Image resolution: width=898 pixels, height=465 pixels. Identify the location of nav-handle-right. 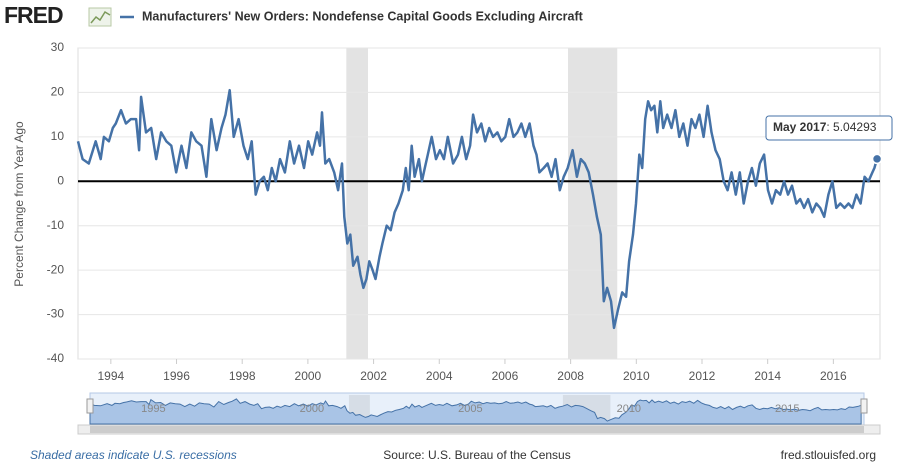
(864, 406).